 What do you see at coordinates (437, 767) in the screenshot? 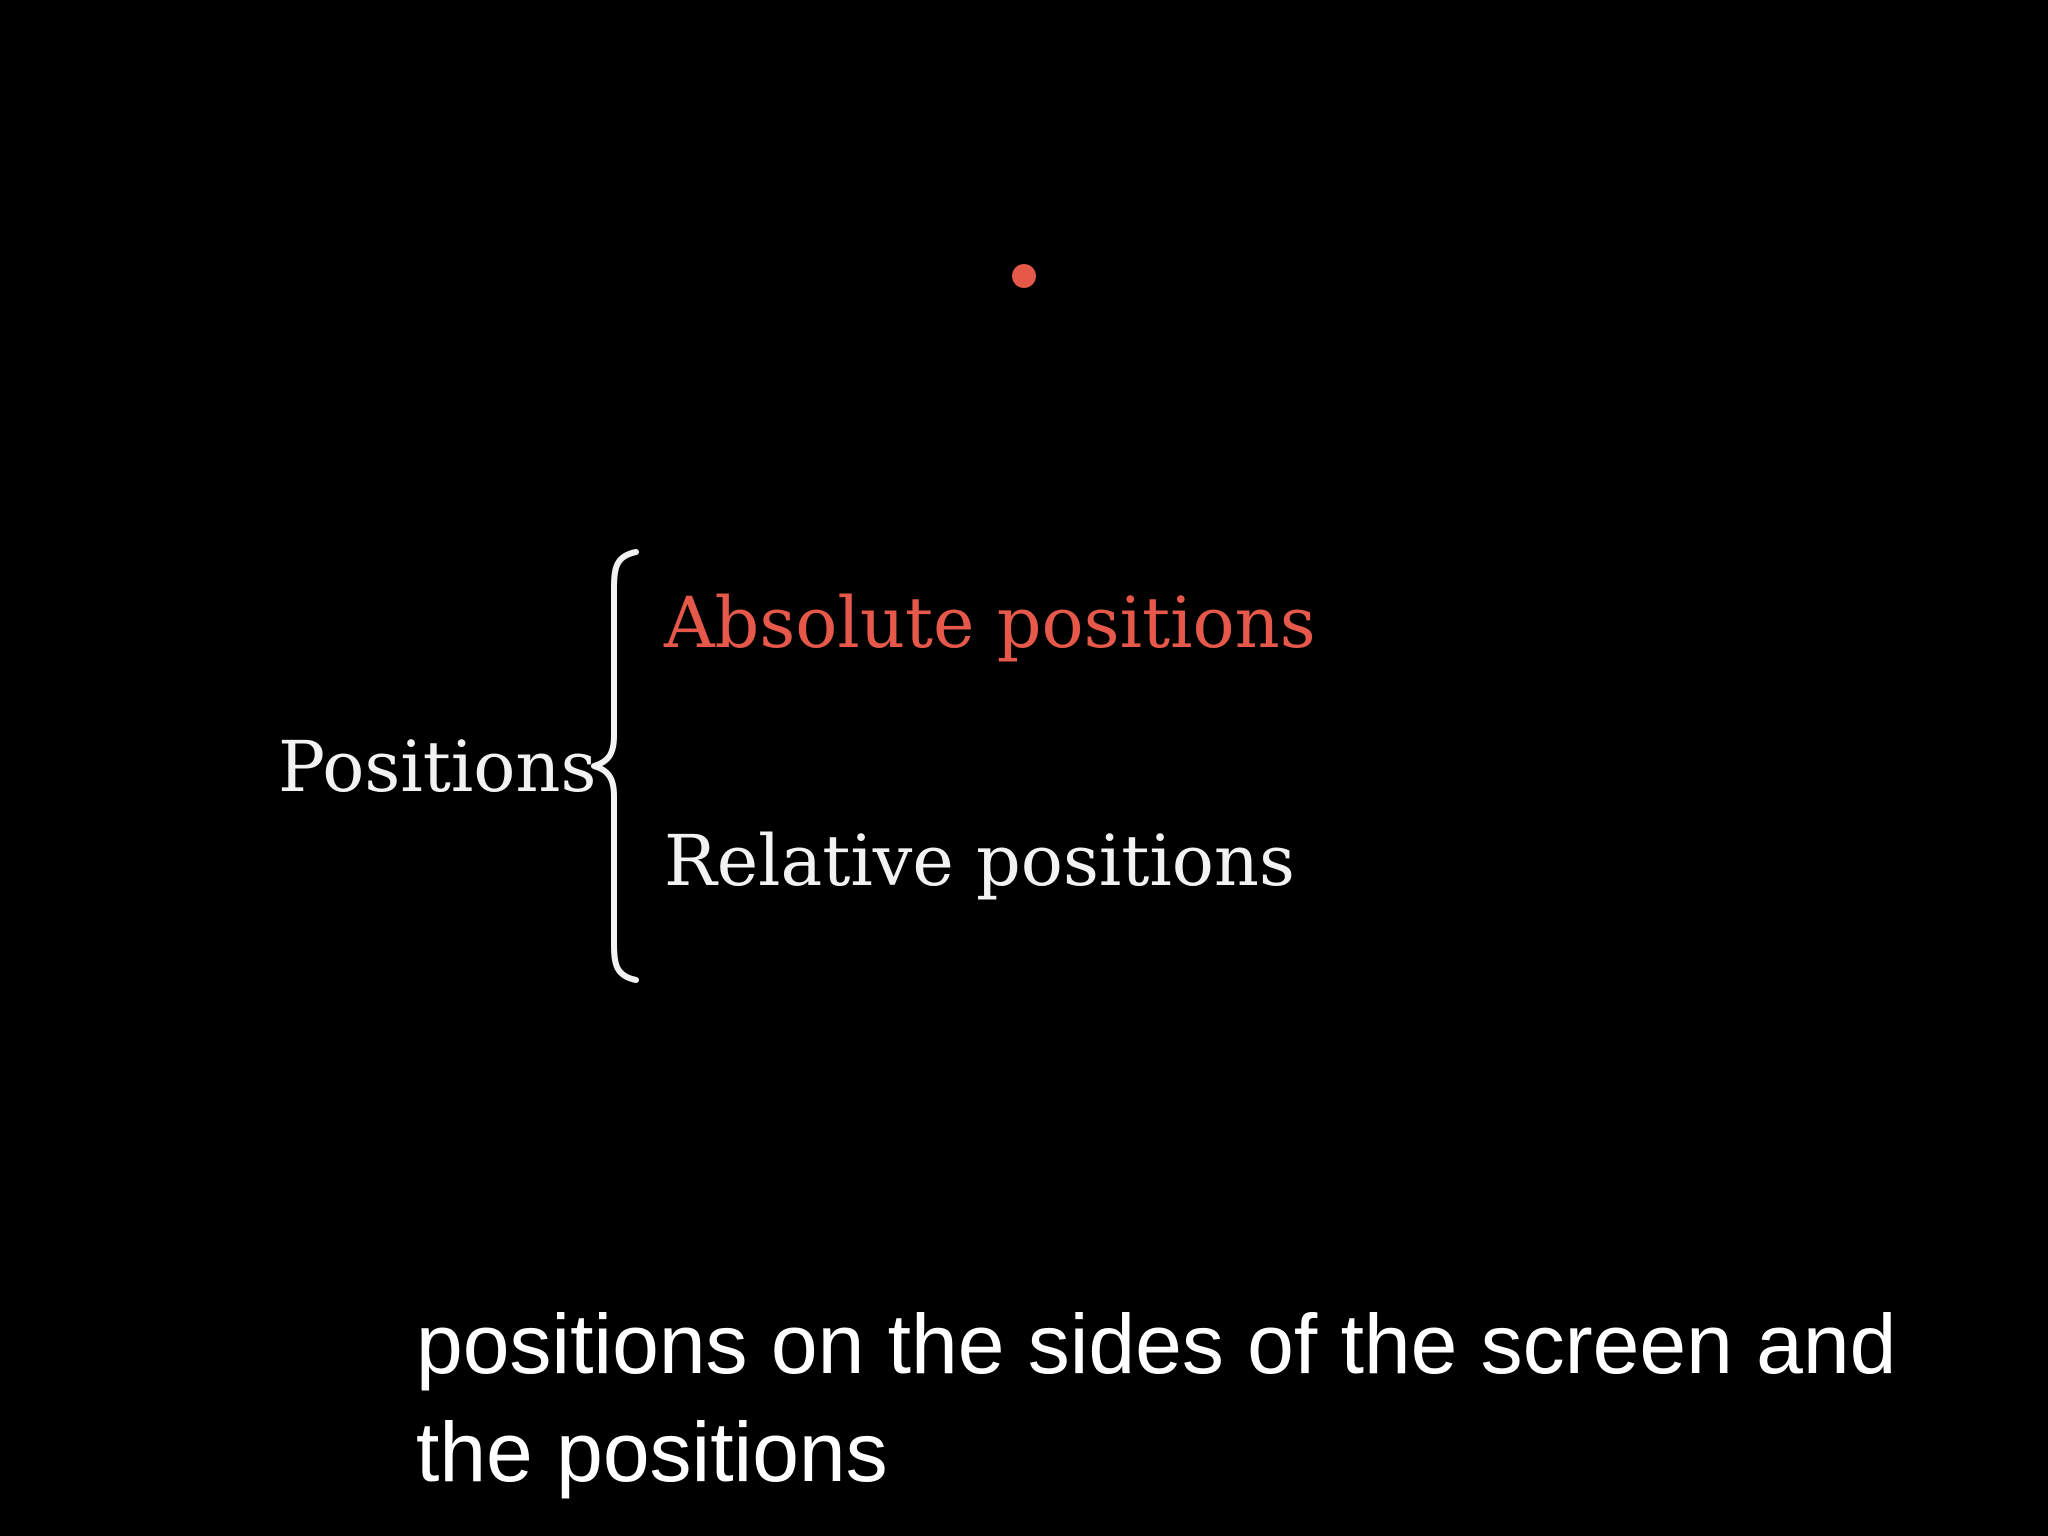
I see `root-label-positions: Positions` at bounding box center [437, 767].